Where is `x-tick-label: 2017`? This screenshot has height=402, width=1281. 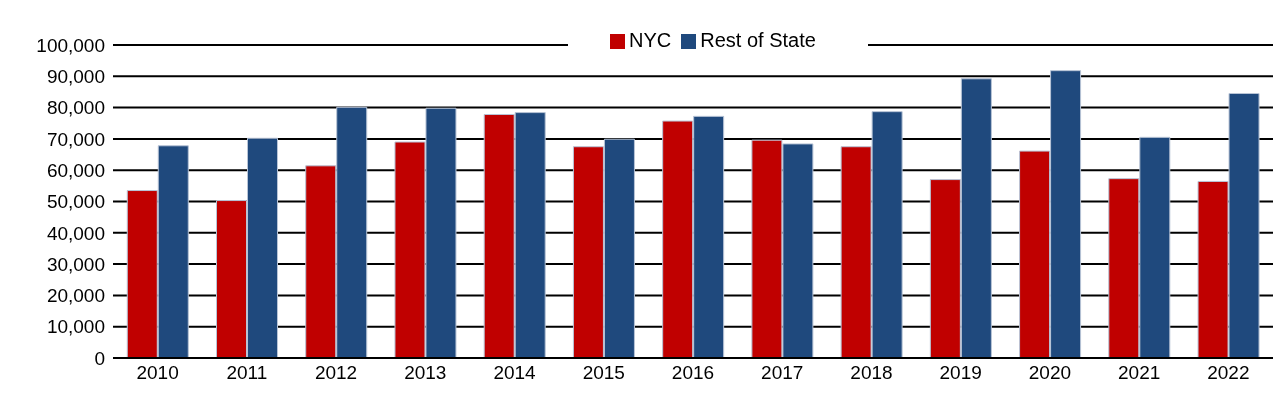
x-tick-label: 2017 is located at coordinates (782, 373).